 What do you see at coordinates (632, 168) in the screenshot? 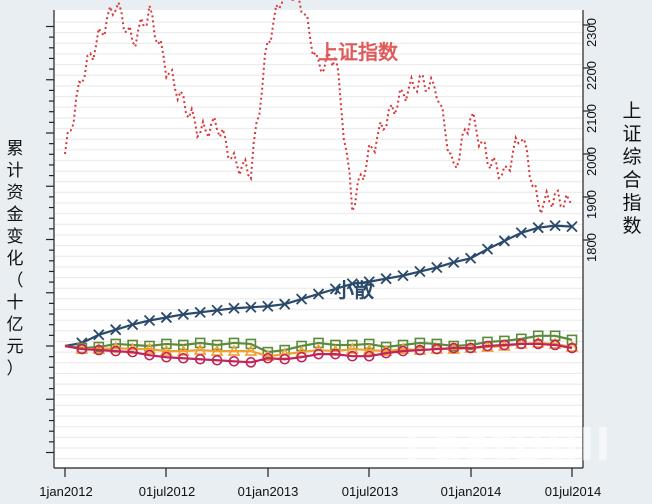
I see `y-axis-right-label: 上证综合指数` at bounding box center [632, 168].